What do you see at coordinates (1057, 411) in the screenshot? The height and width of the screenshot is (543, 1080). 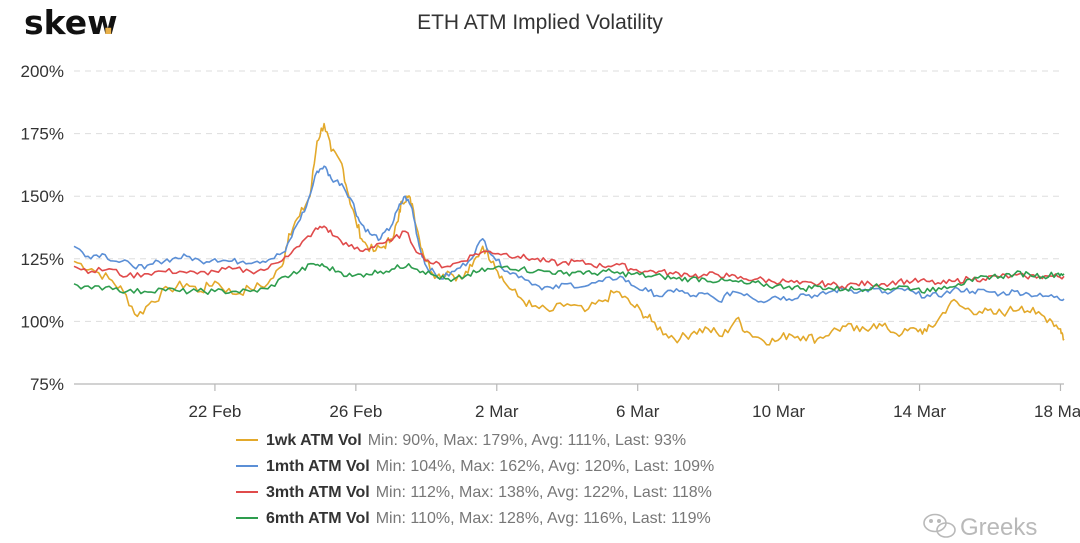 I see `x-tick-label: 18 Mar` at bounding box center [1057, 411].